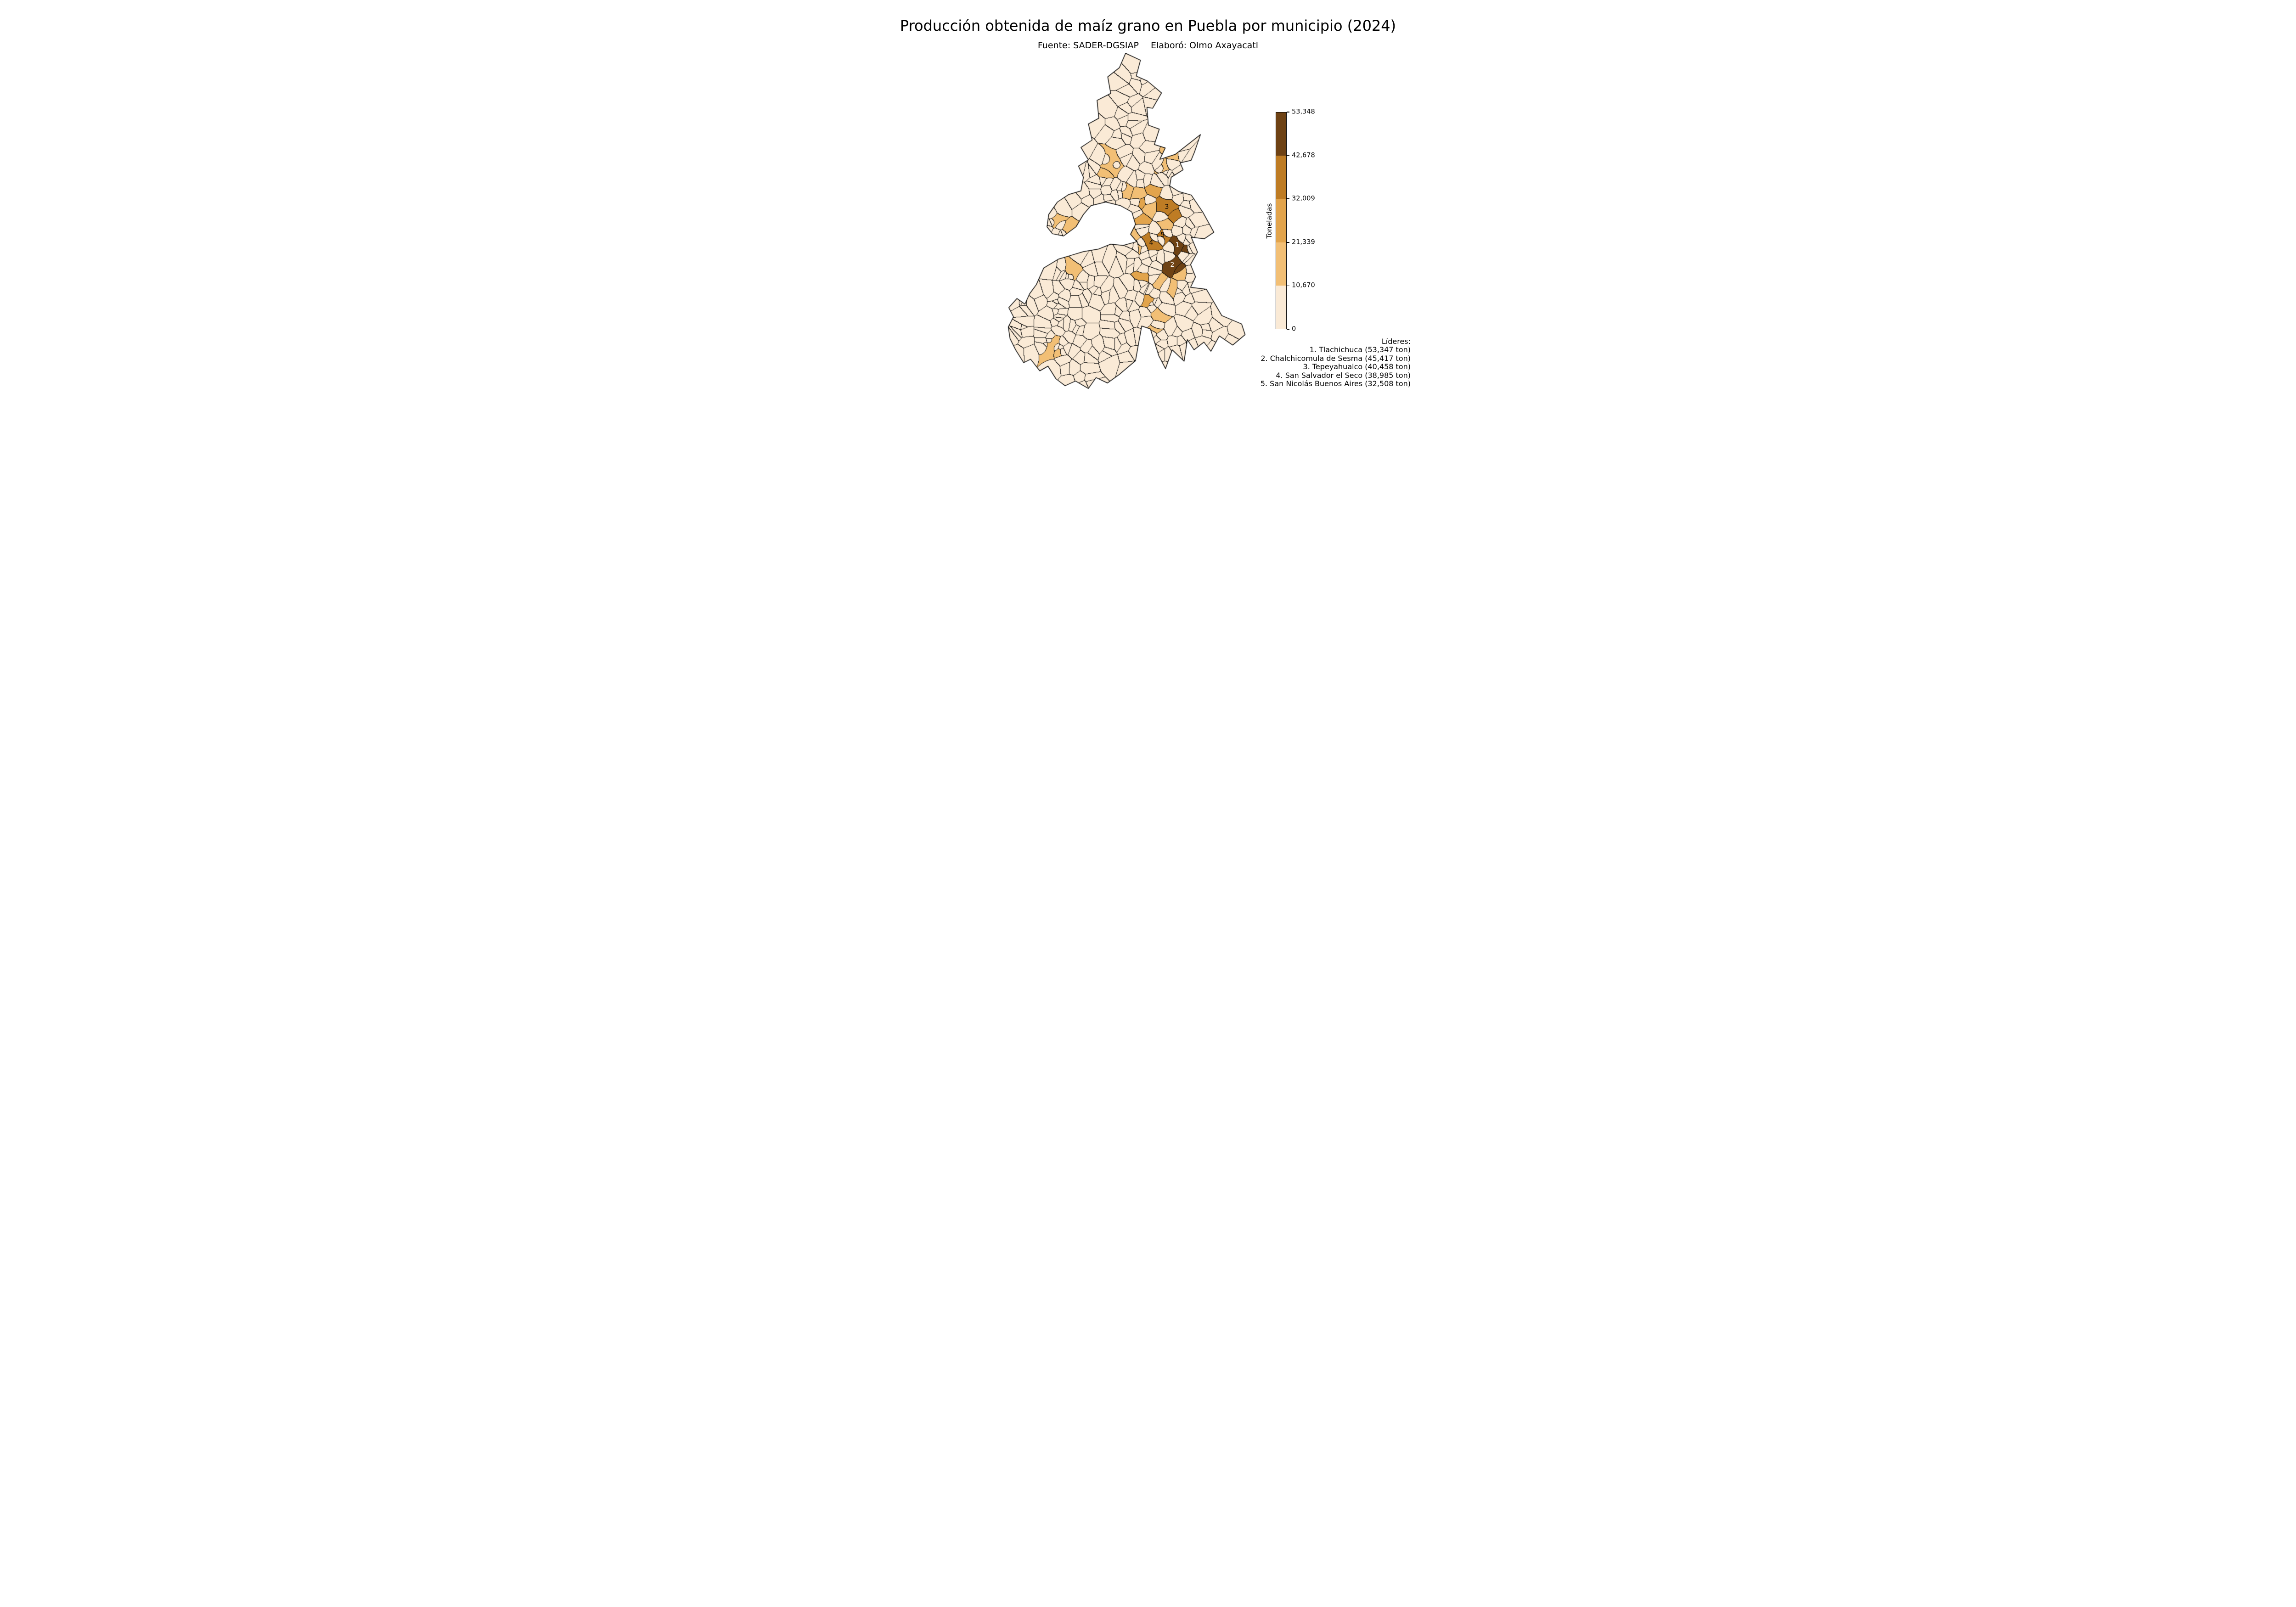  Describe the element at coordinates (1396, 341) in the screenshot. I see `leaders-heading: Líderes:` at that location.